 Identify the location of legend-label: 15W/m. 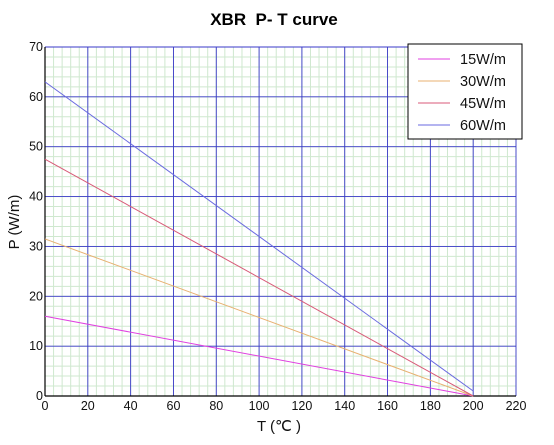
(483, 60).